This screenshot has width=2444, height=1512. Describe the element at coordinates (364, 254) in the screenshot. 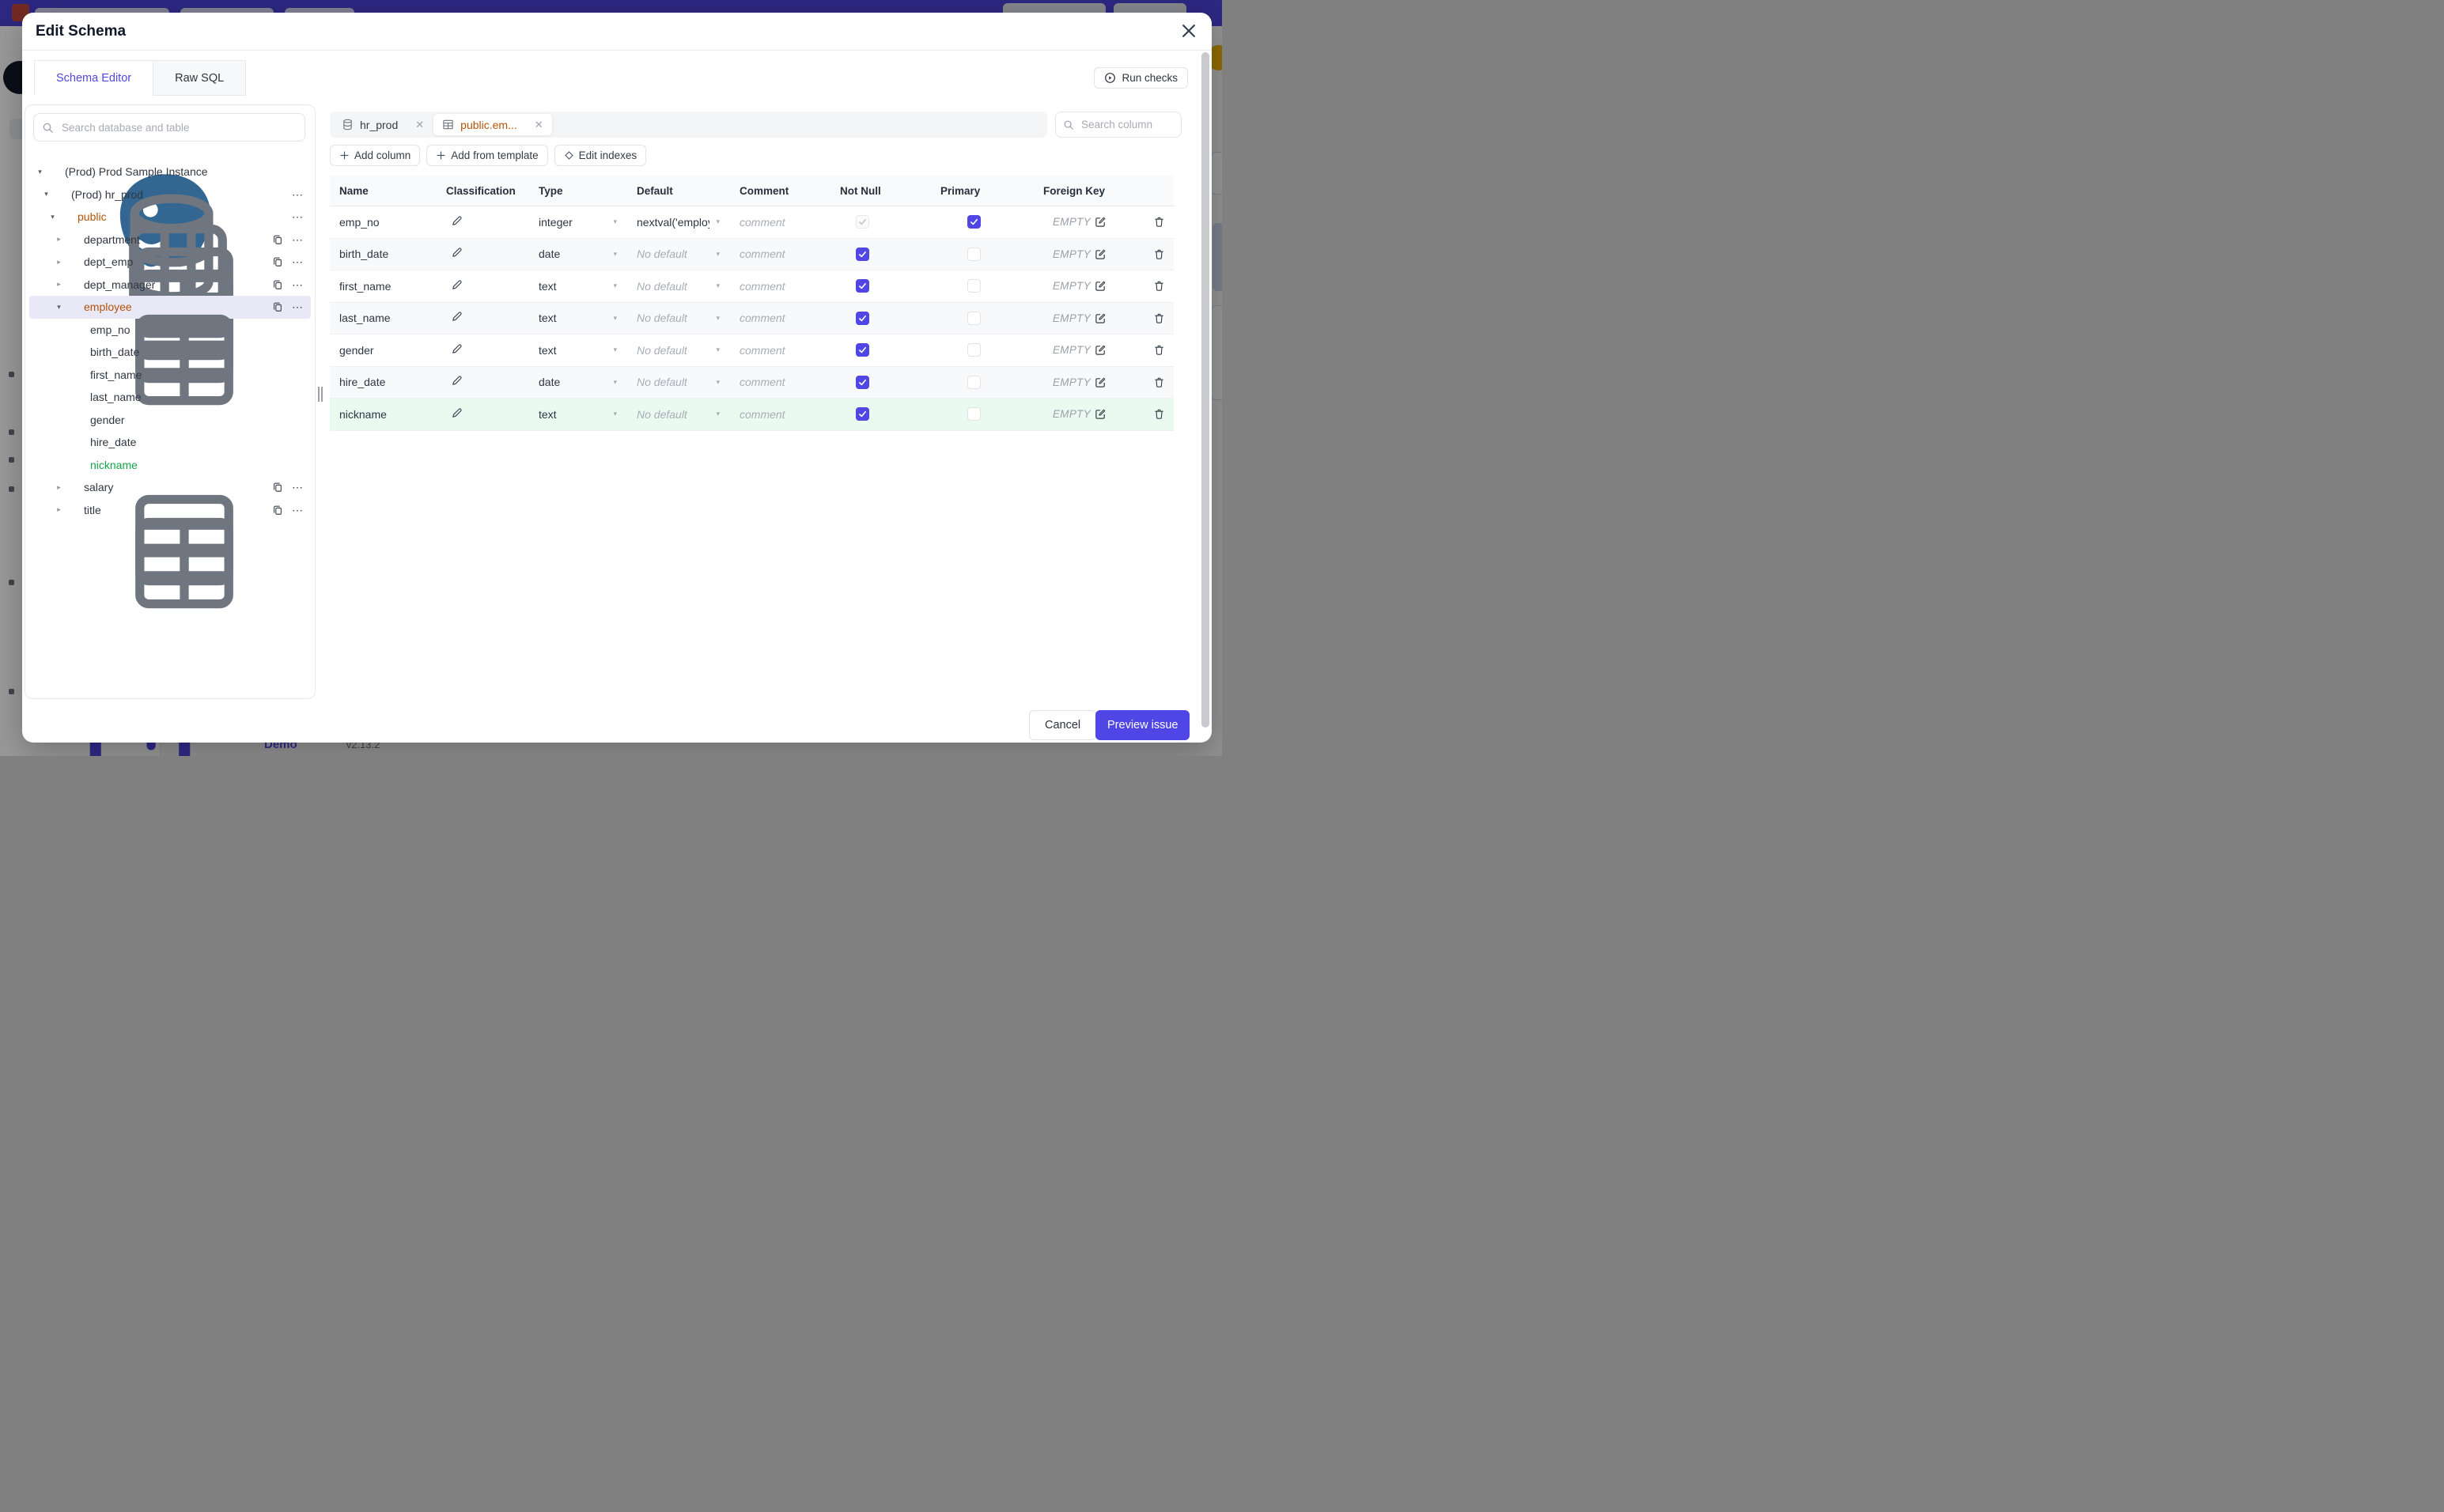

I see `column-name: birth_date` at that location.